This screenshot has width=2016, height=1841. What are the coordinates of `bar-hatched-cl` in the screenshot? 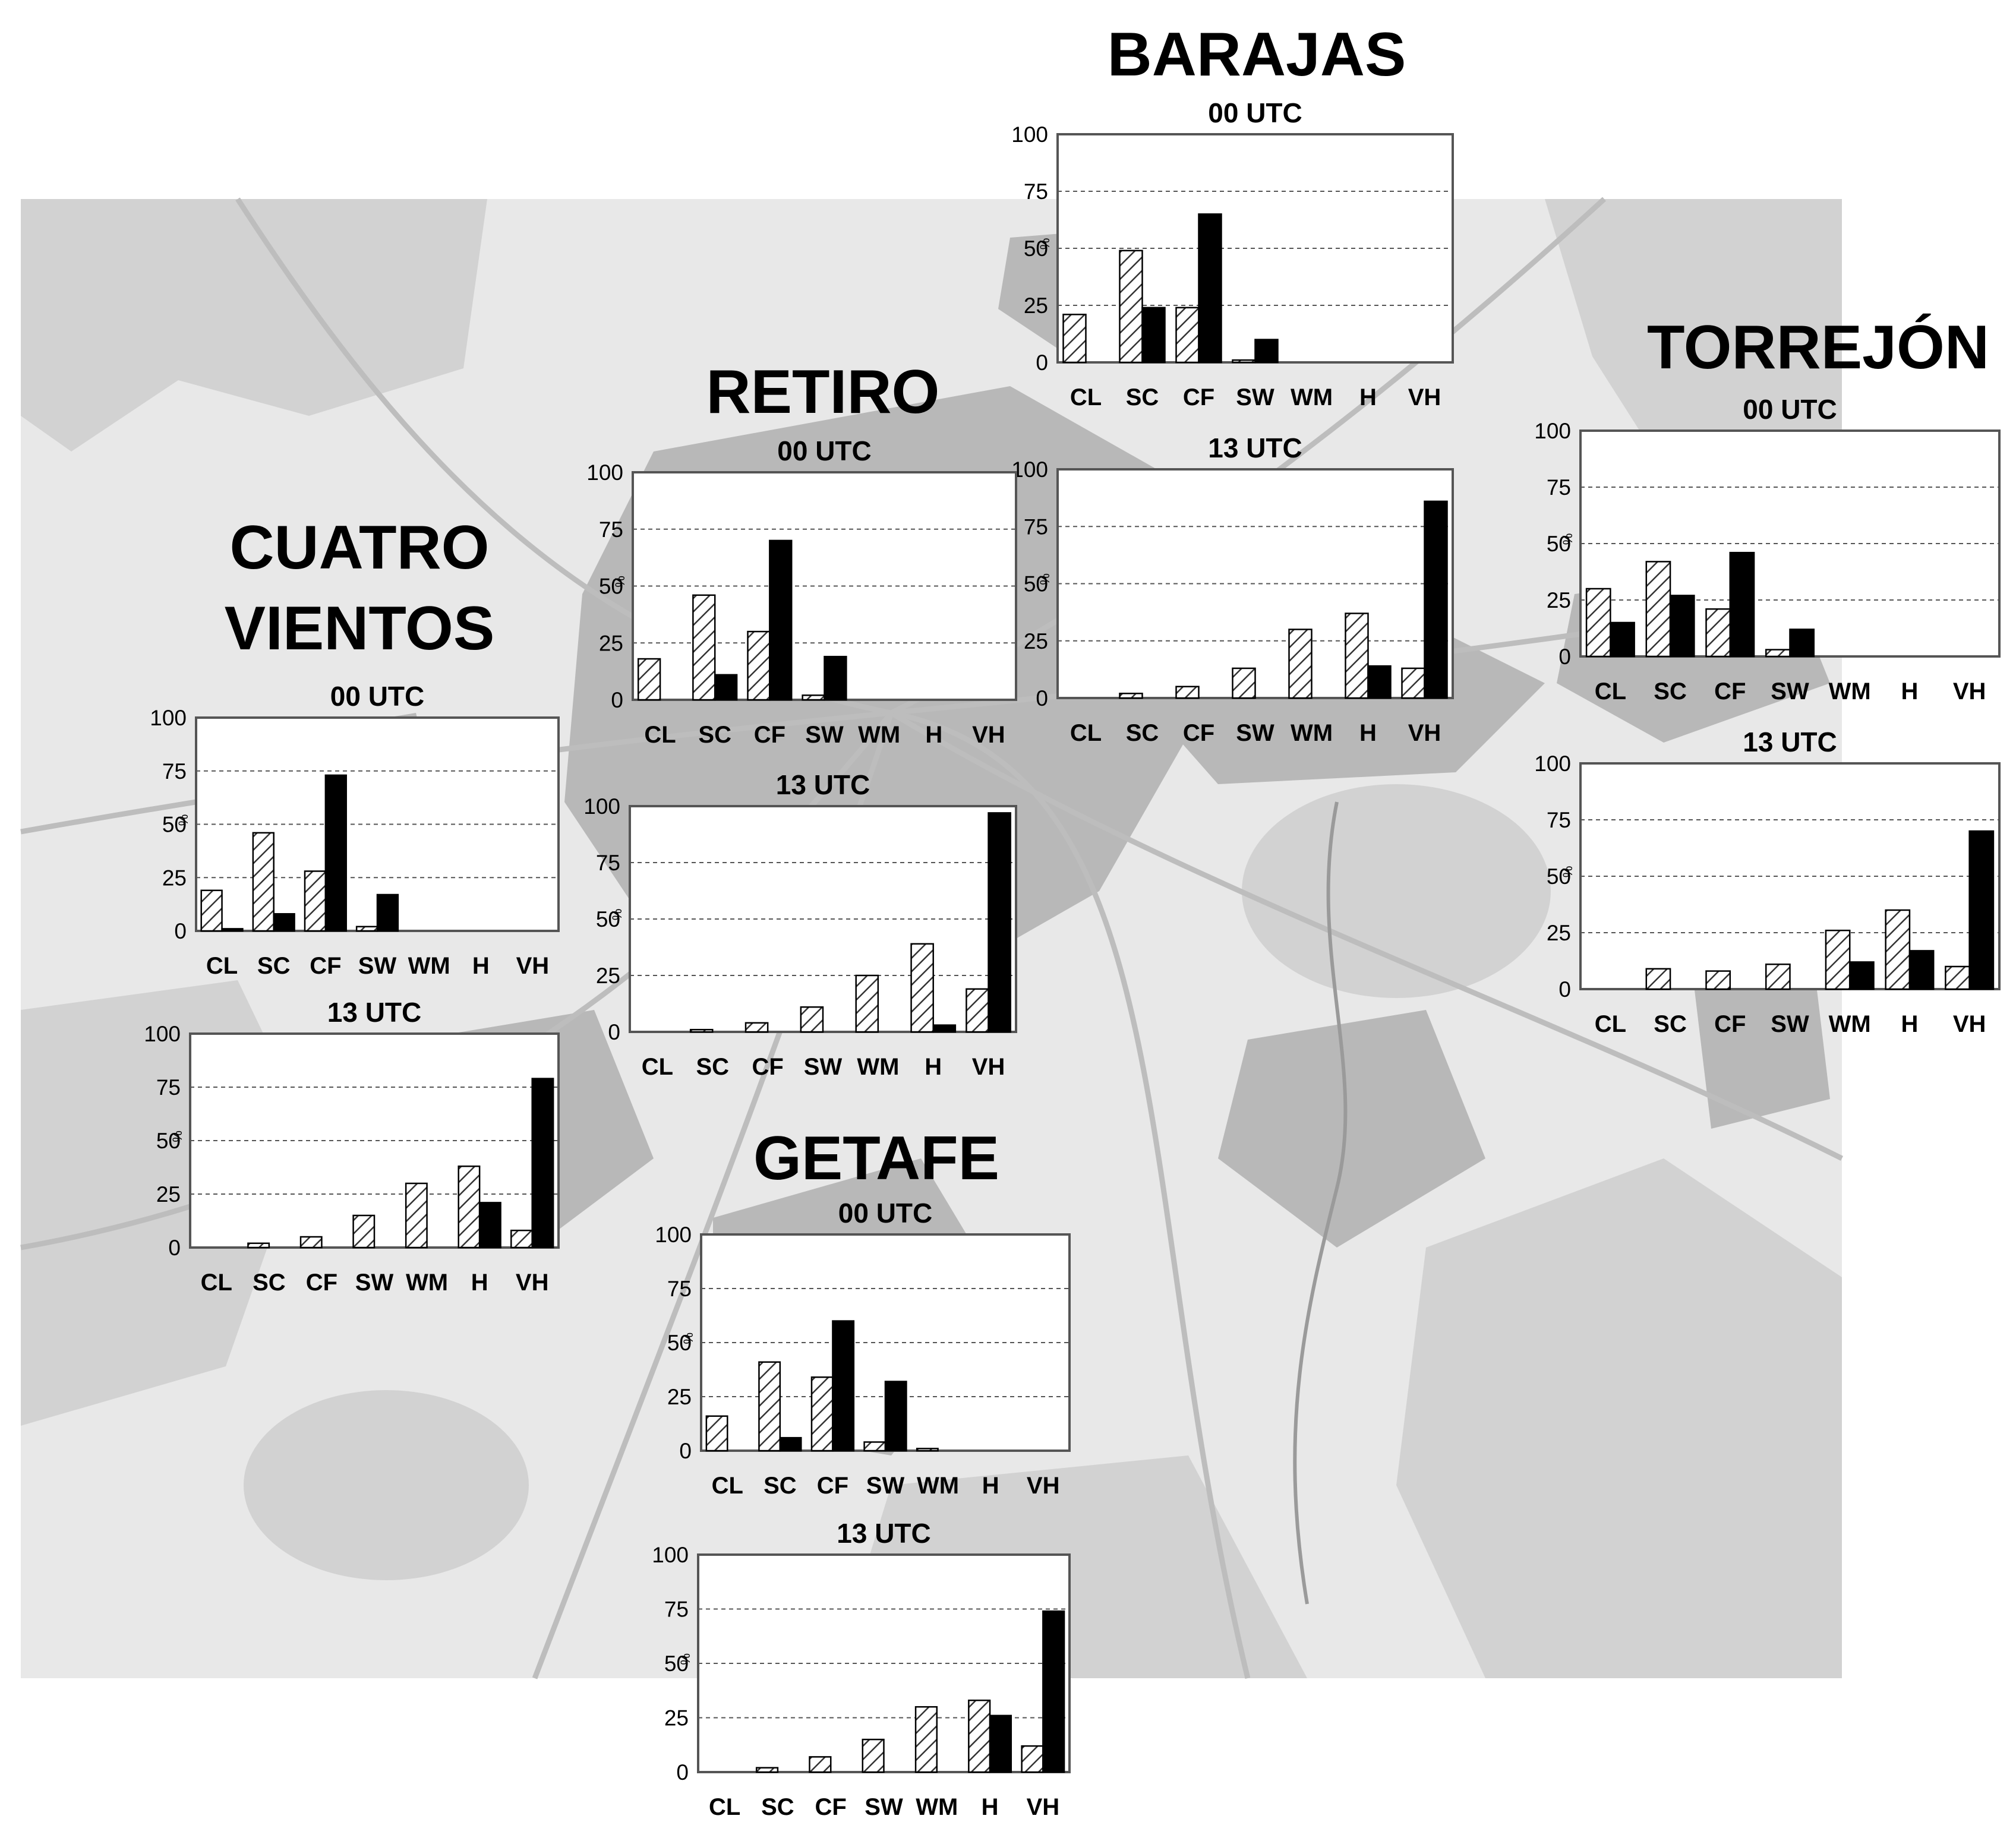 It's located at (1074, 339).